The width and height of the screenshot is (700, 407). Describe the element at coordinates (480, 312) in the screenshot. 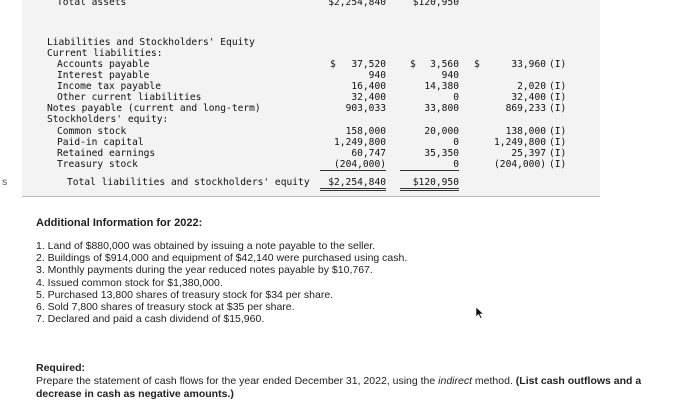

I see `cursor` at that location.